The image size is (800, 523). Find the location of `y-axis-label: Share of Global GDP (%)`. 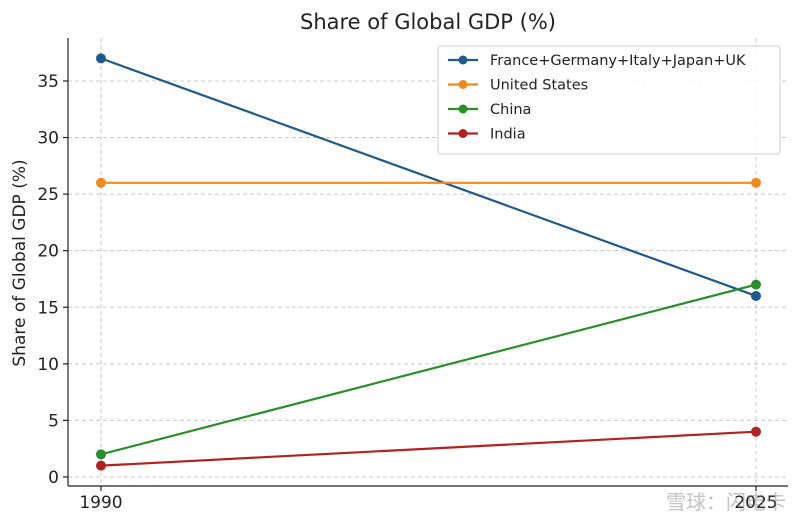

y-axis-label: Share of Global GDP (%) is located at coordinates (20, 262).